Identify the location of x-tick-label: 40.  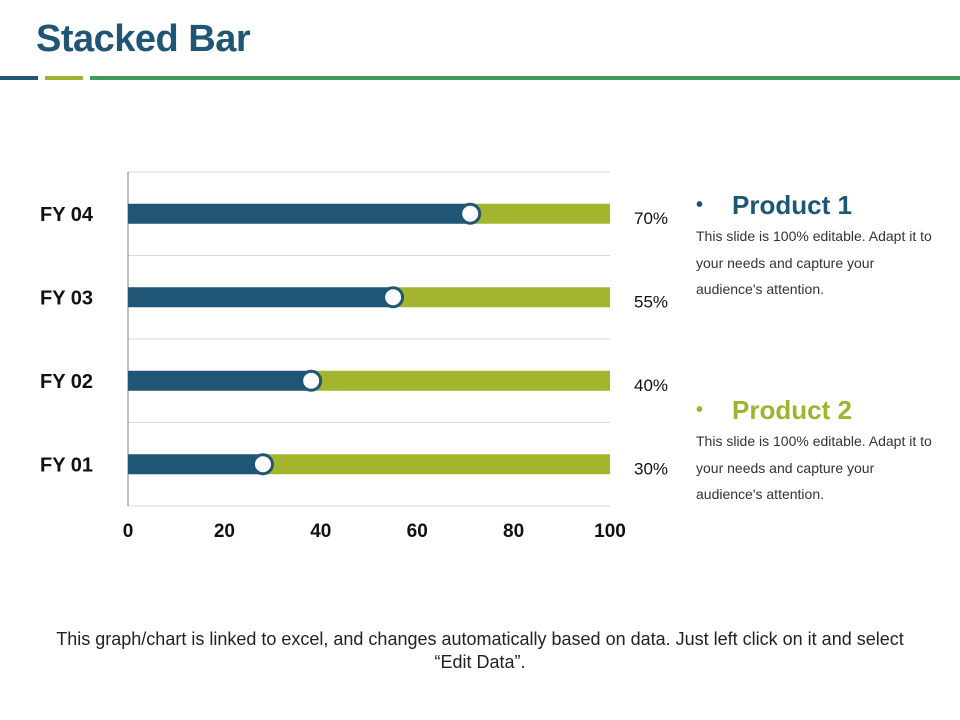
(320, 531).